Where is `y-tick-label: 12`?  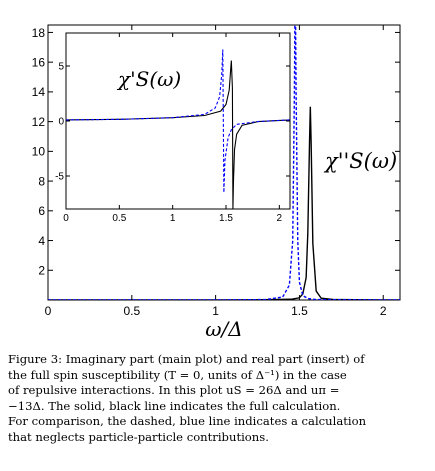 y-tick-label: 12 is located at coordinates (39, 122).